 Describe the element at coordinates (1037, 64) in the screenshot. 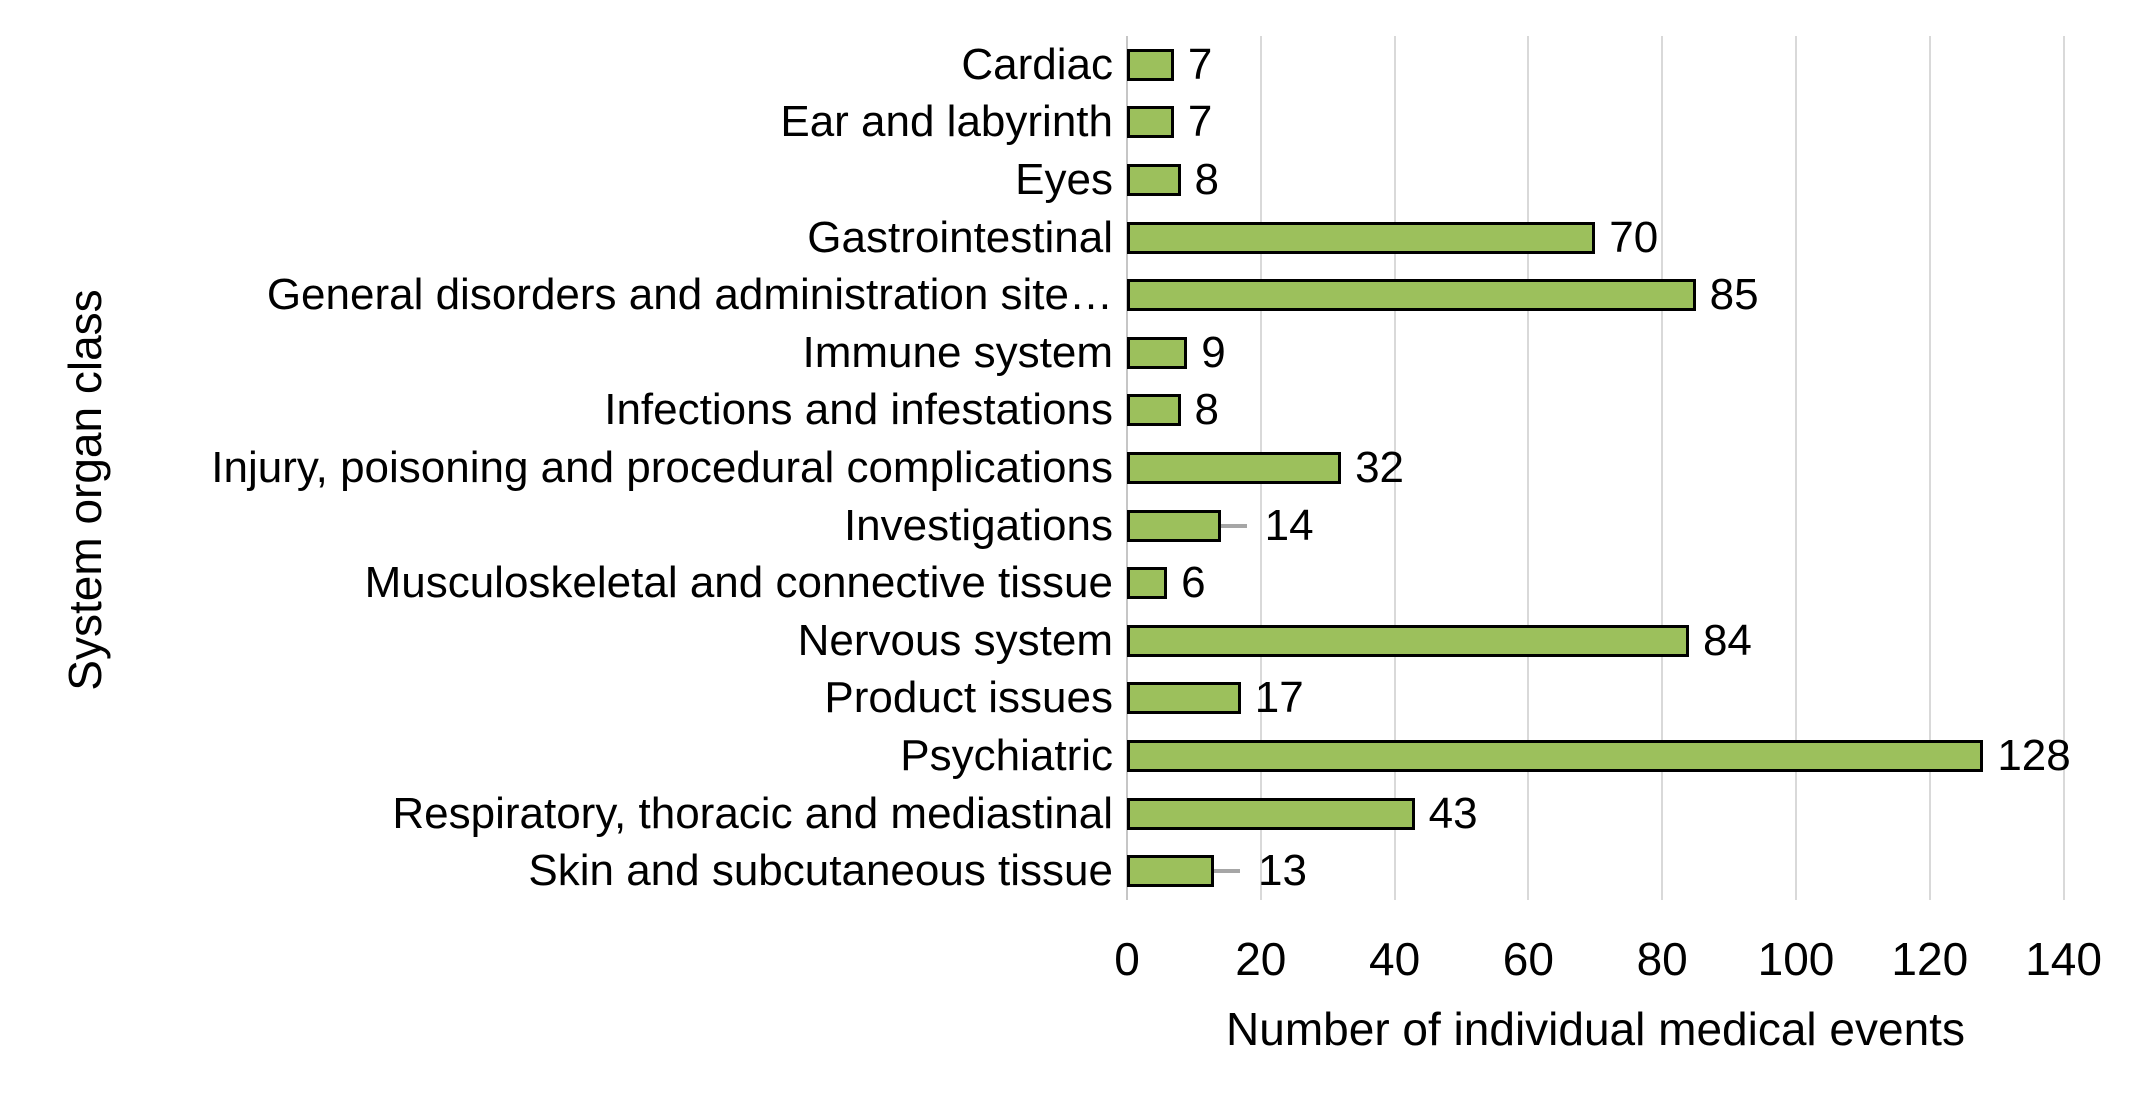

I see `category-label: Cardiac` at that location.